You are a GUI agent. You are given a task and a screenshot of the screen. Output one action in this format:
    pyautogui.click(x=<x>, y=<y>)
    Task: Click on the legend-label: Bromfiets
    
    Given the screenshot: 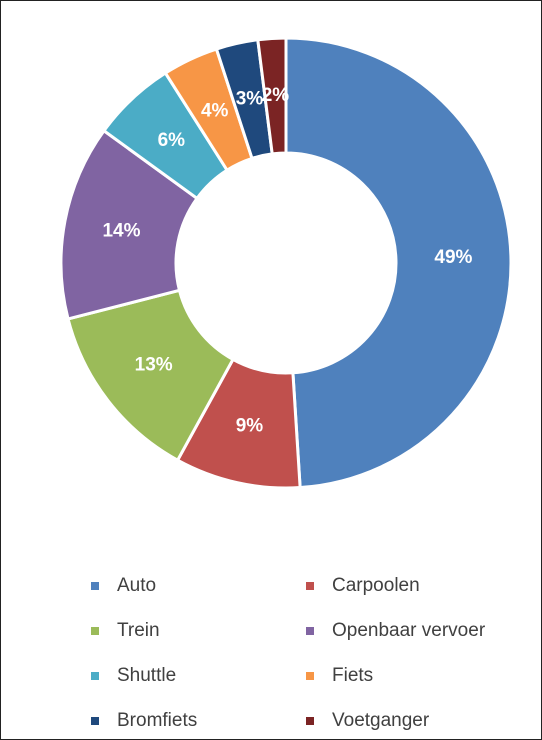 What is the action you would take?
    pyautogui.click(x=157, y=720)
    